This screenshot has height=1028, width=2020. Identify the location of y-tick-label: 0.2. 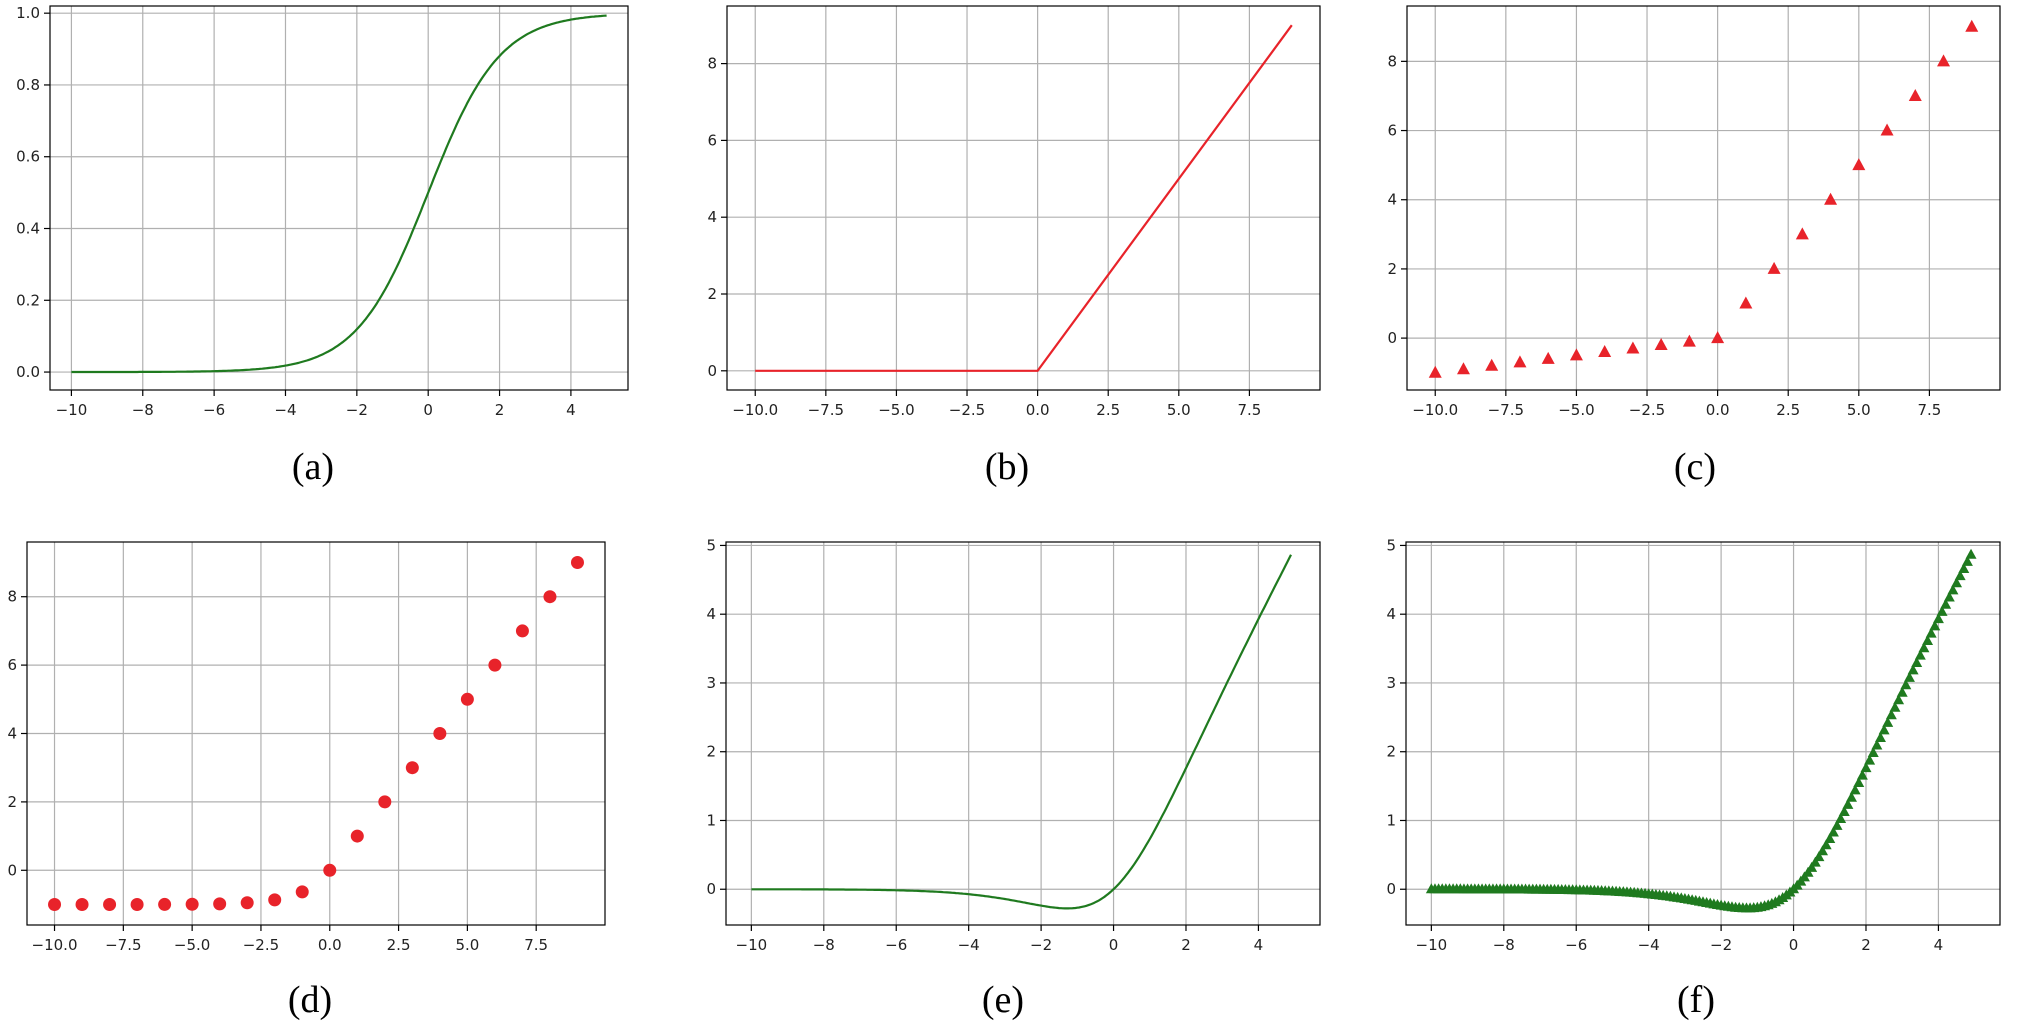
(28, 300).